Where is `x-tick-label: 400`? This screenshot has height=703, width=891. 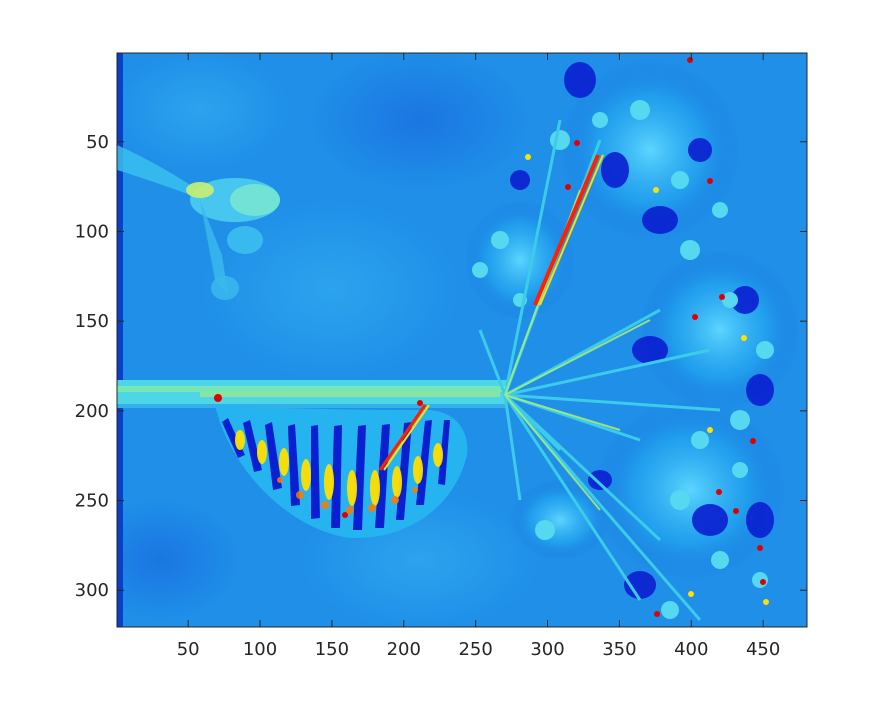 x-tick-label: 400 is located at coordinates (691, 649).